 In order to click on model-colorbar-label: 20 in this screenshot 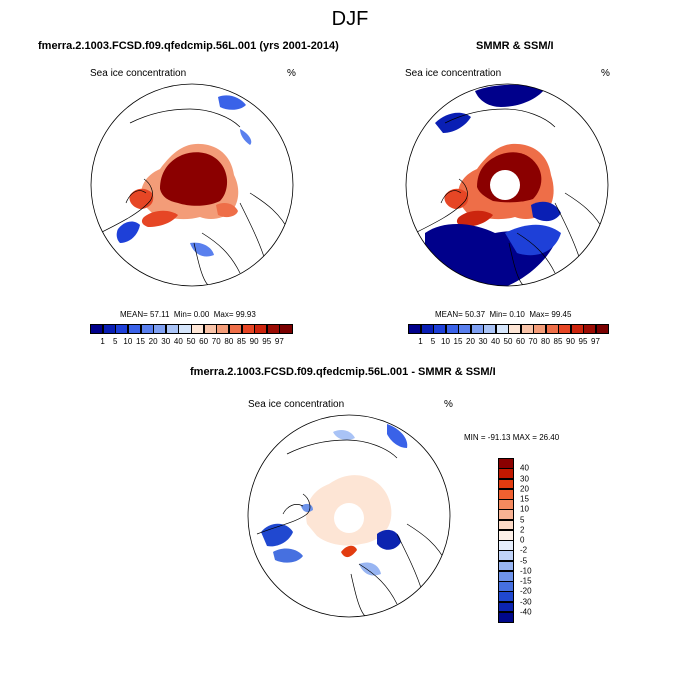, I will do `click(153, 341)`.